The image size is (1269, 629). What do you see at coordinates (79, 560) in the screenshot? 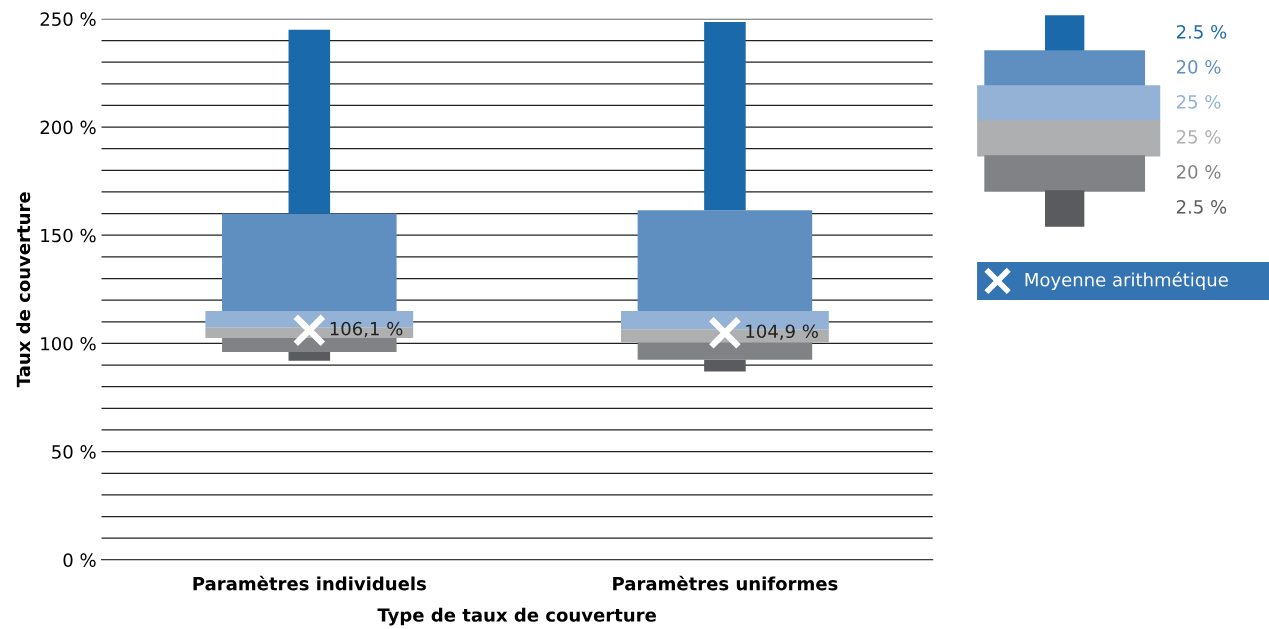
I see `y-tick-label: 0 %` at bounding box center [79, 560].